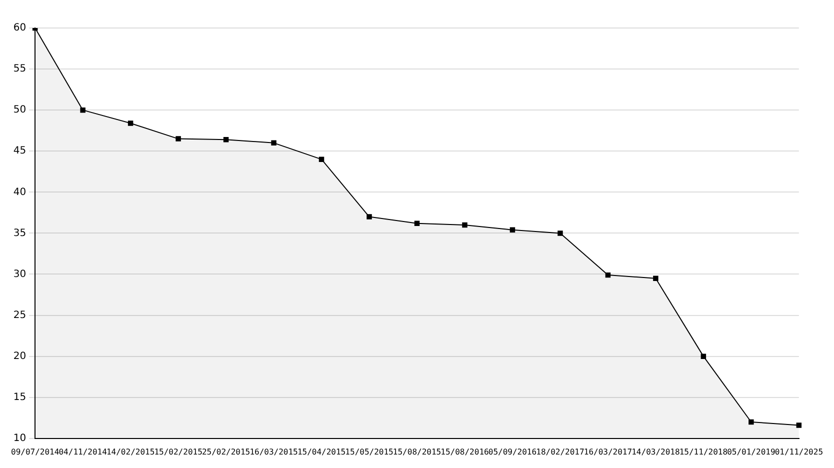  What do you see at coordinates (656, 451) in the screenshot?
I see `x-tick-label: 14/03/2018` at bounding box center [656, 451].